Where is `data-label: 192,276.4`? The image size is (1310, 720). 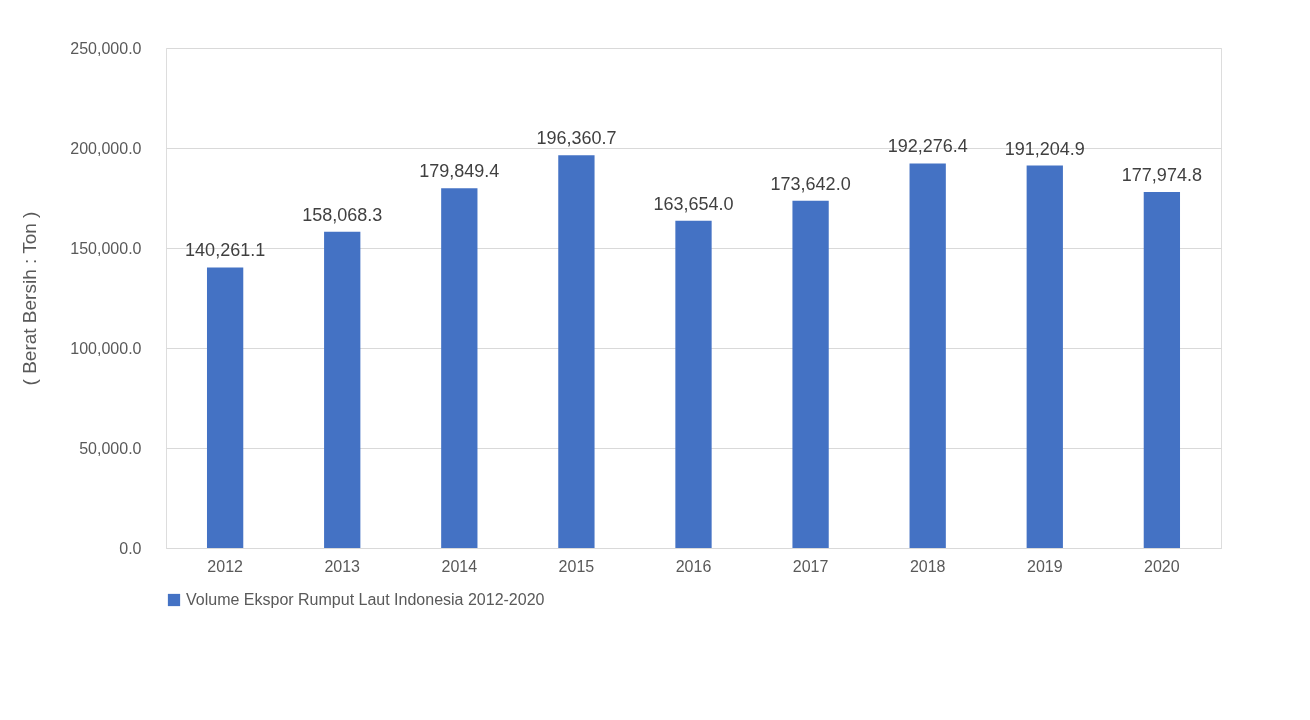
data-label: 192,276.4 is located at coordinates (927, 146).